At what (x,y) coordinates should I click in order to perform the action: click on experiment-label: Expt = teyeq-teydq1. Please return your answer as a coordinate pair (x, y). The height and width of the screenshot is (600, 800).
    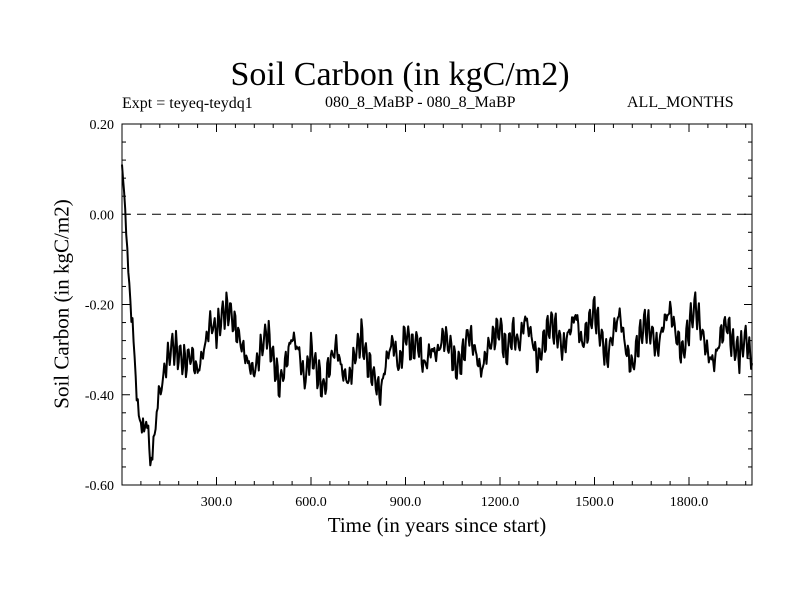
    Looking at the image, I should click on (187, 103).